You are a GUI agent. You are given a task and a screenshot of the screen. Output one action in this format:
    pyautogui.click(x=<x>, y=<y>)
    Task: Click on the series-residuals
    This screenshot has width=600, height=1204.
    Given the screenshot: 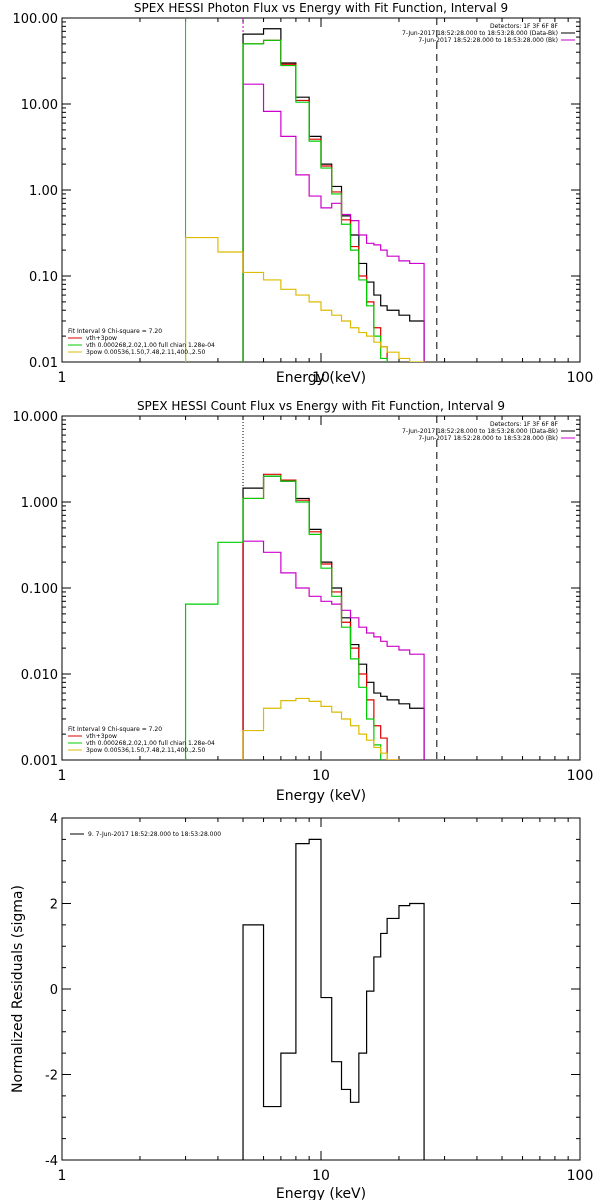 What is the action you would take?
    pyautogui.click(x=333, y=999)
    